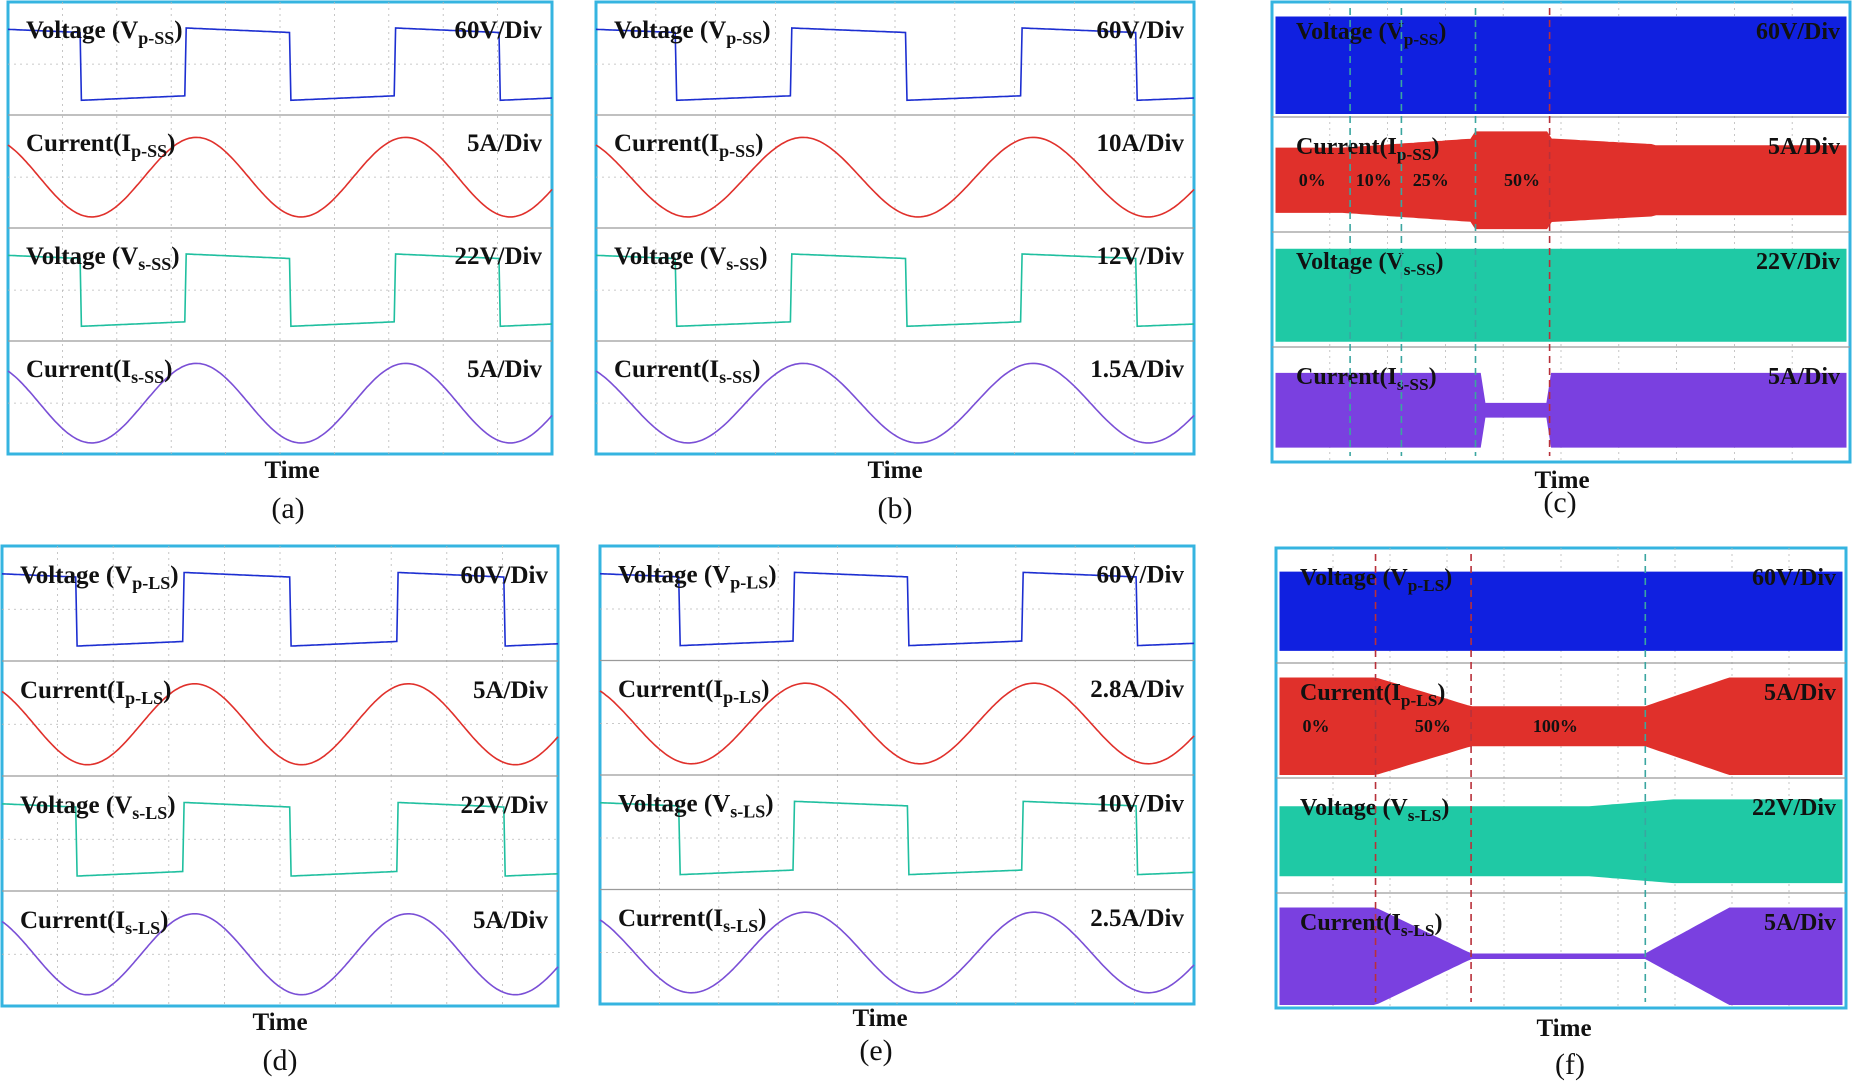  I want to click on panel-caption: (b), so click(895, 508).